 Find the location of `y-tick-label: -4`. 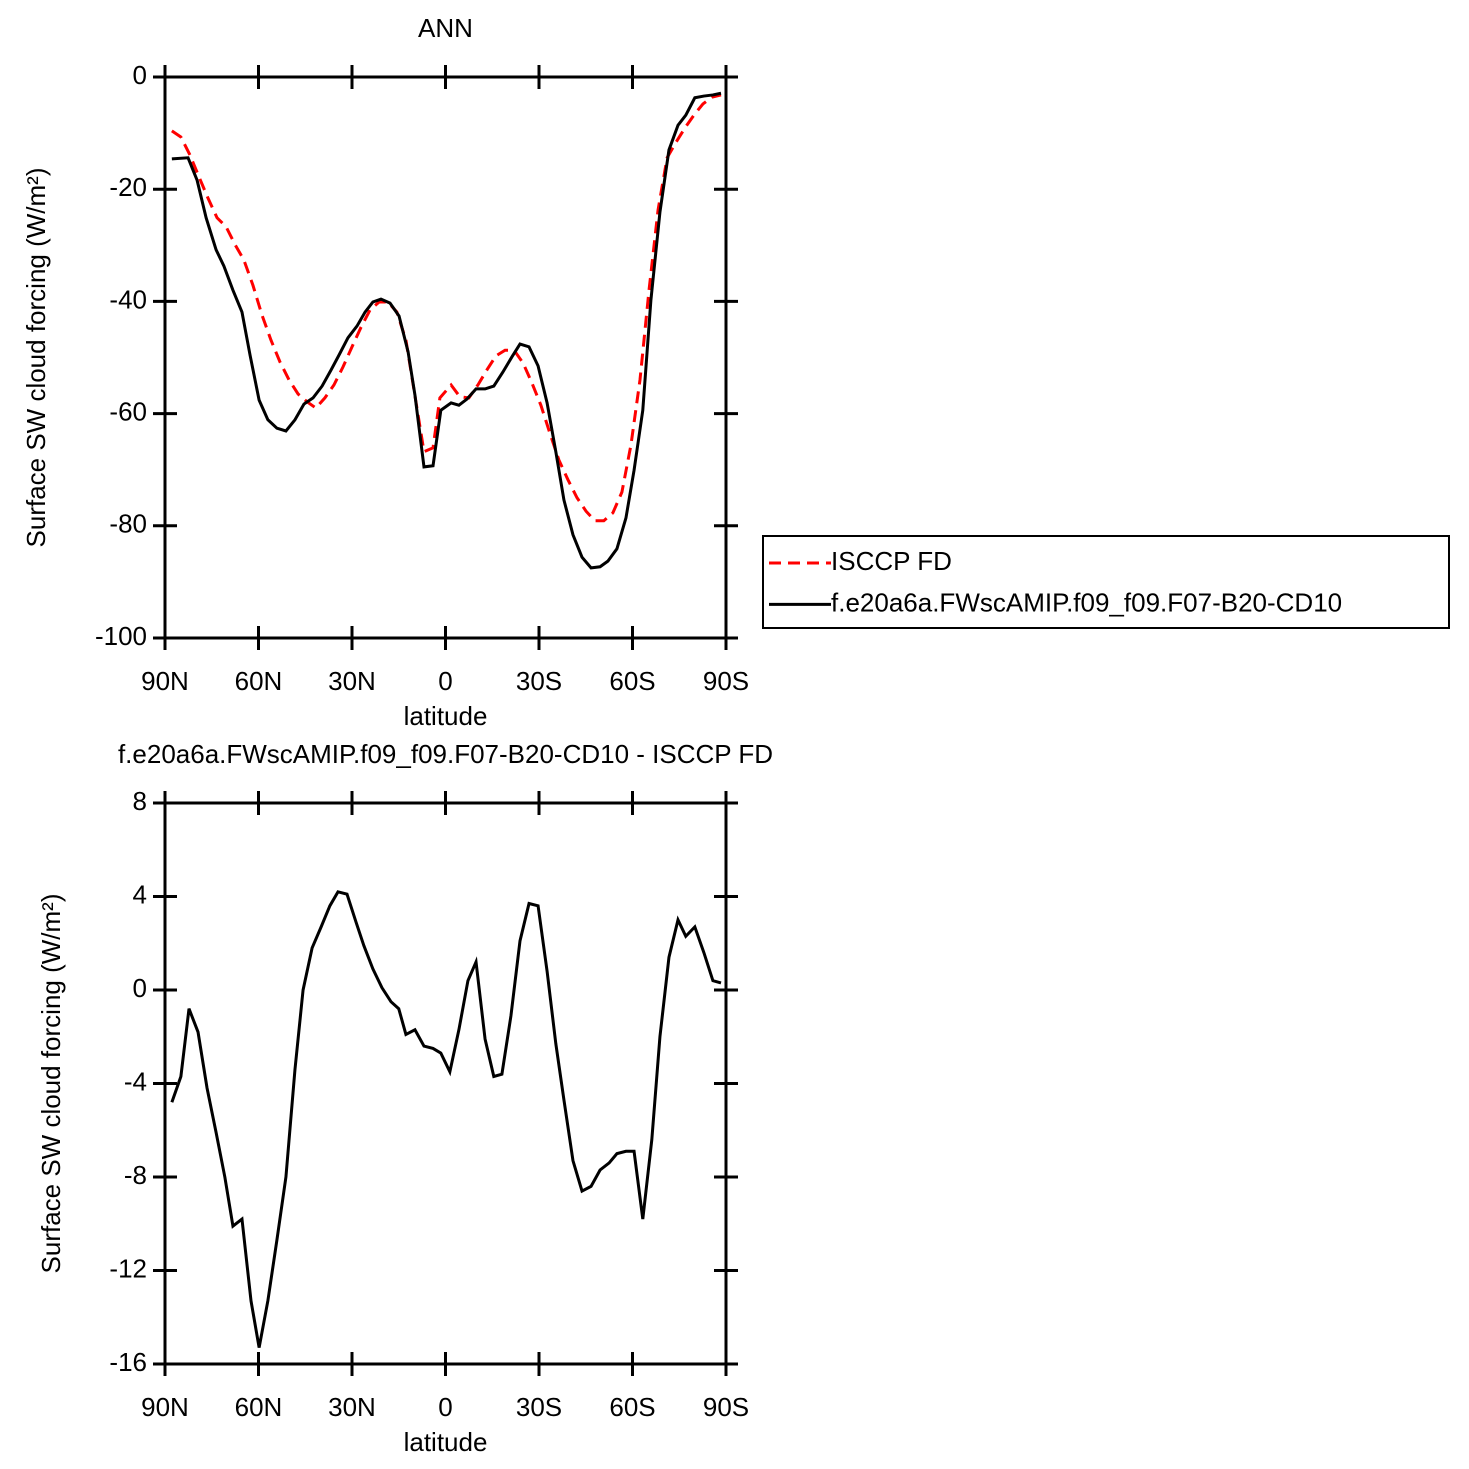

y-tick-label: -4 is located at coordinates (135, 1081).